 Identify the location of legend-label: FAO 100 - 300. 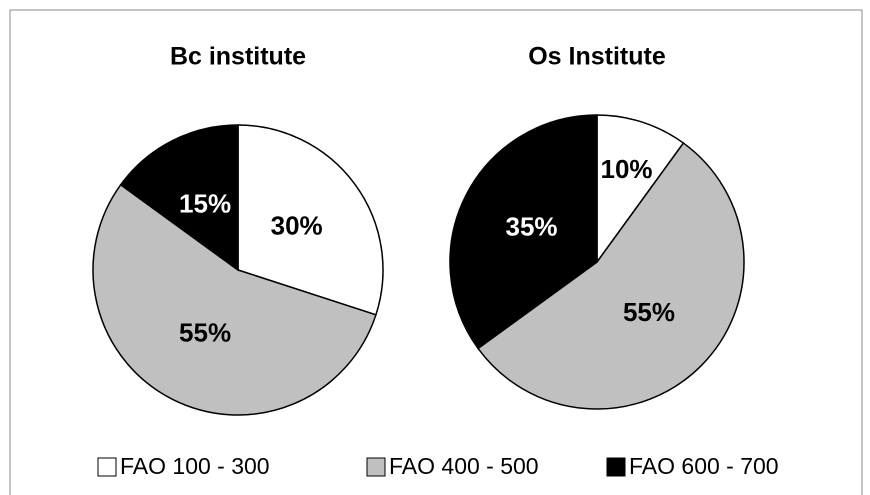
(195, 466).